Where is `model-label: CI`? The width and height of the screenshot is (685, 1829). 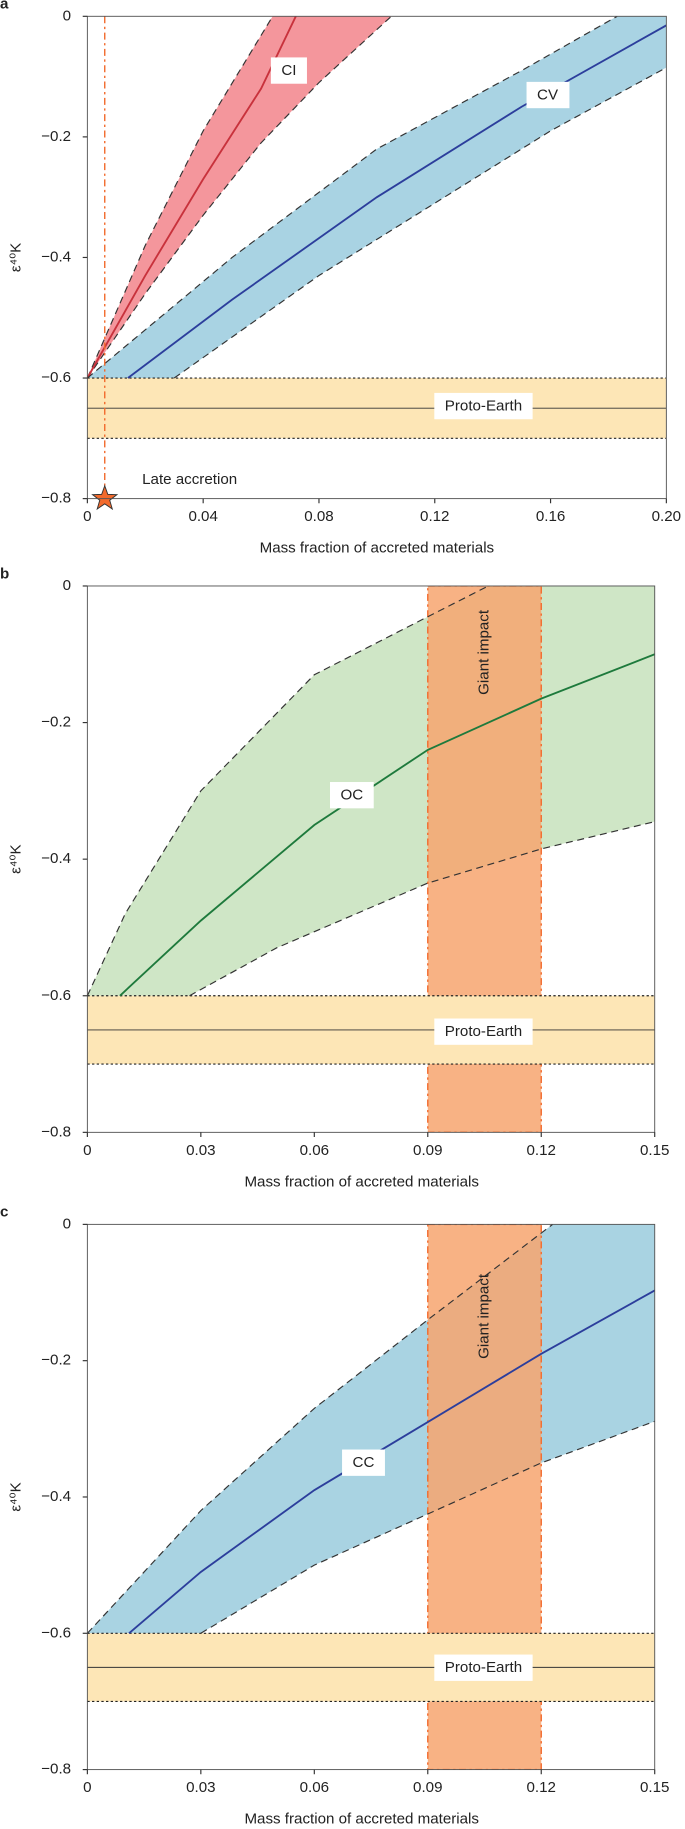
model-label: CI is located at coordinates (288, 70).